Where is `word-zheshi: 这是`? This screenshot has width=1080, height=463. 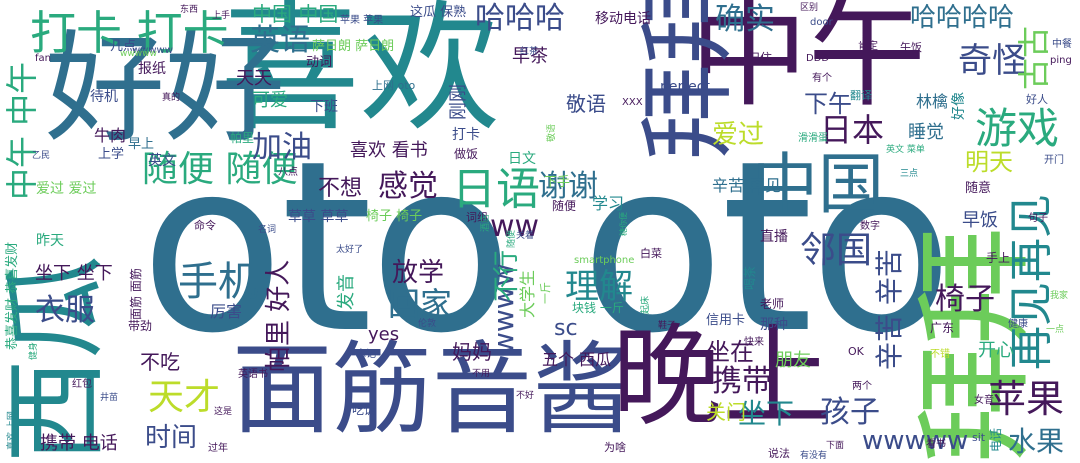
word-zheshi: 这是 is located at coordinates (223, 412).